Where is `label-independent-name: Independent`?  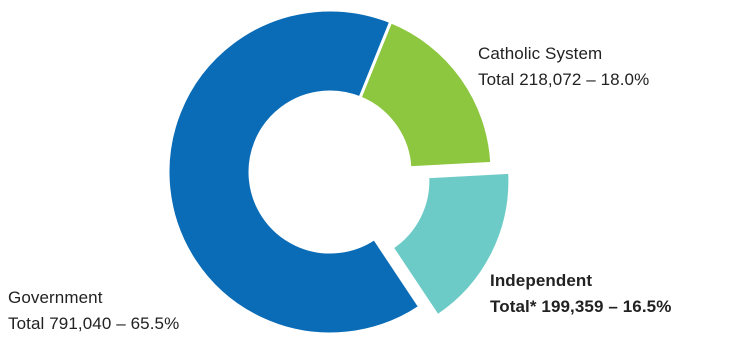
label-independent-name: Independent is located at coordinates (541, 280).